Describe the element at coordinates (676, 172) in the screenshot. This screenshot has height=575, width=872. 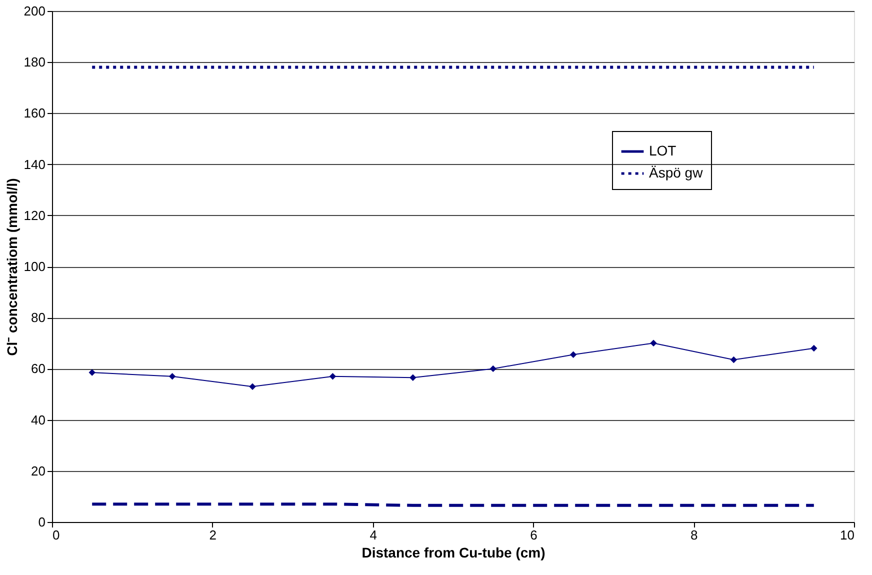
I see `legend-label: Äspö gw` at that location.